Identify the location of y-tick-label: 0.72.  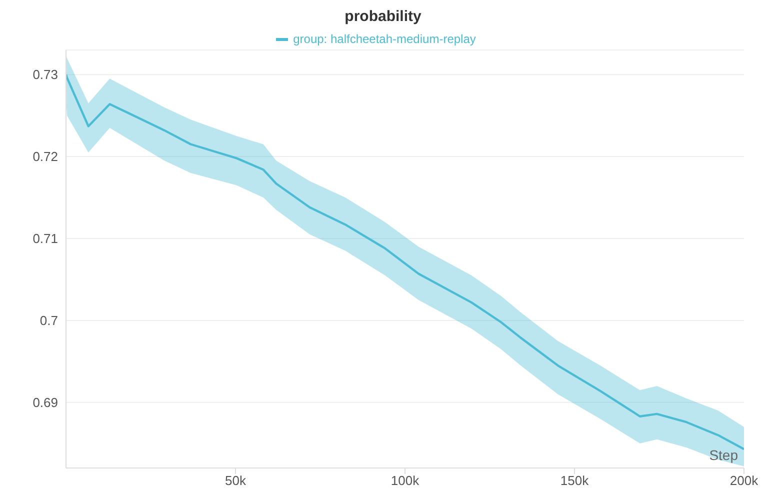
(45, 156).